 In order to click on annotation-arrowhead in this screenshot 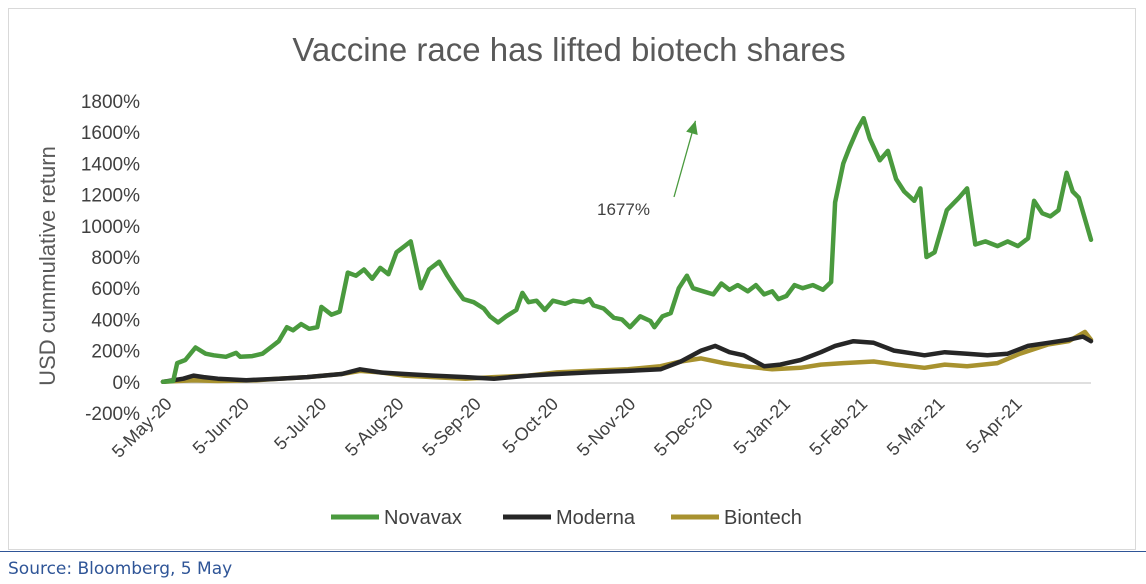, I will do `click(692, 127)`.